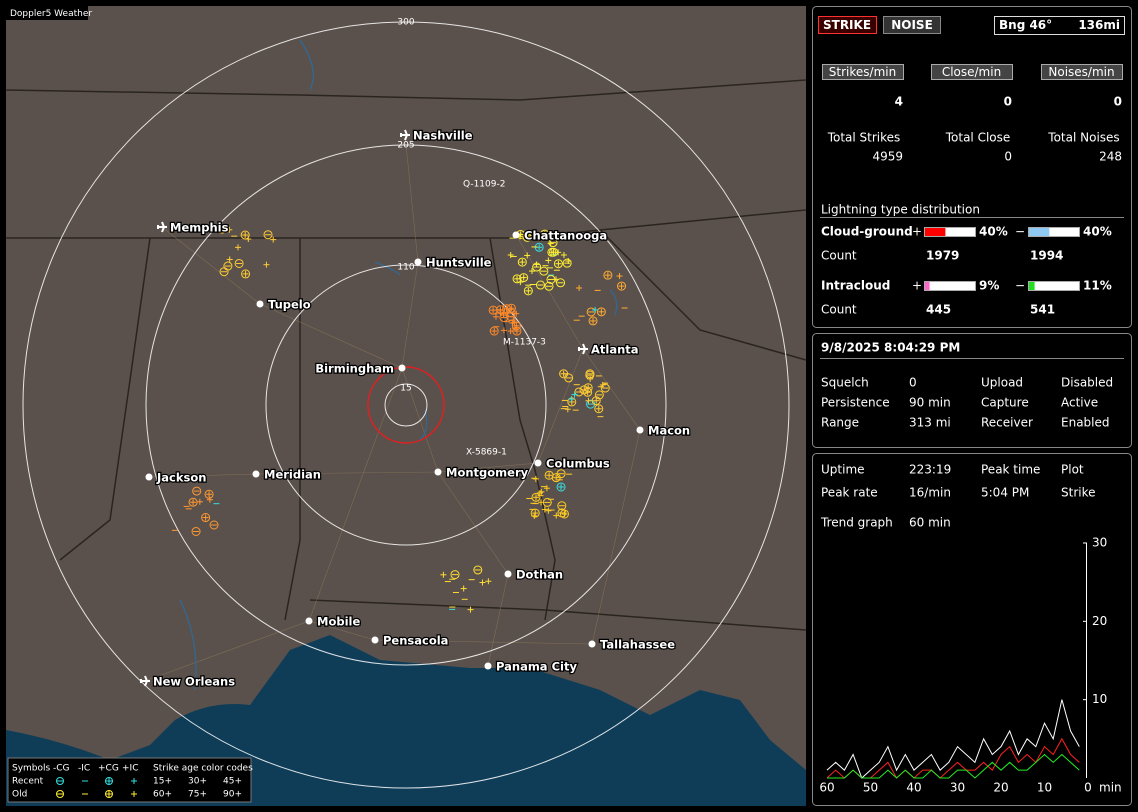  I want to click on setting-label: Capture, so click(1005, 403).